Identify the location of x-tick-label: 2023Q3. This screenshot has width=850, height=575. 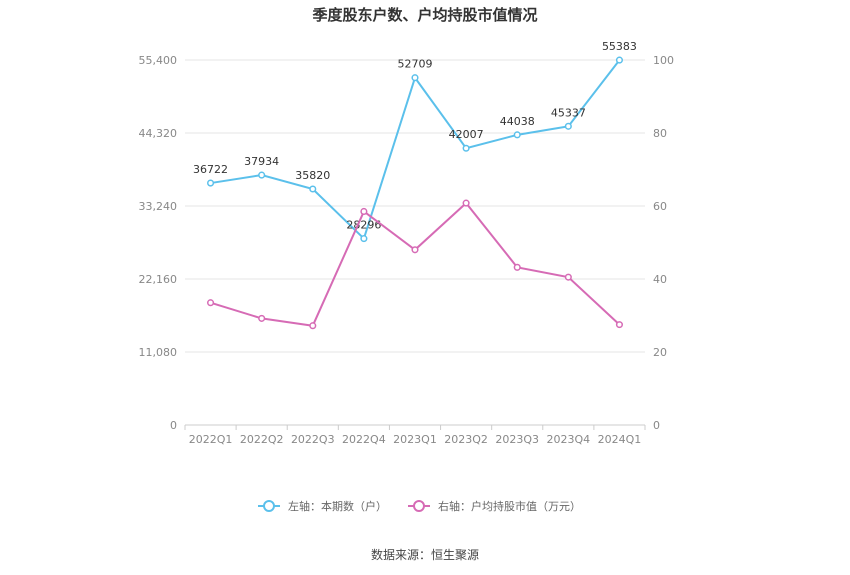
(517, 439).